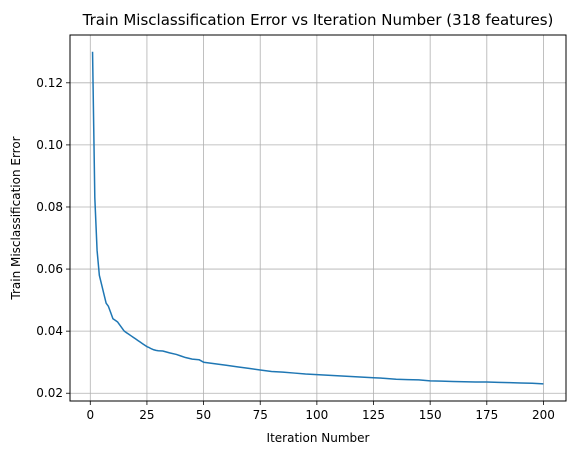  Describe the element at coordinates (318, 438) in the screenshot. I see `x-axis-label: Iteration Number` at that location.